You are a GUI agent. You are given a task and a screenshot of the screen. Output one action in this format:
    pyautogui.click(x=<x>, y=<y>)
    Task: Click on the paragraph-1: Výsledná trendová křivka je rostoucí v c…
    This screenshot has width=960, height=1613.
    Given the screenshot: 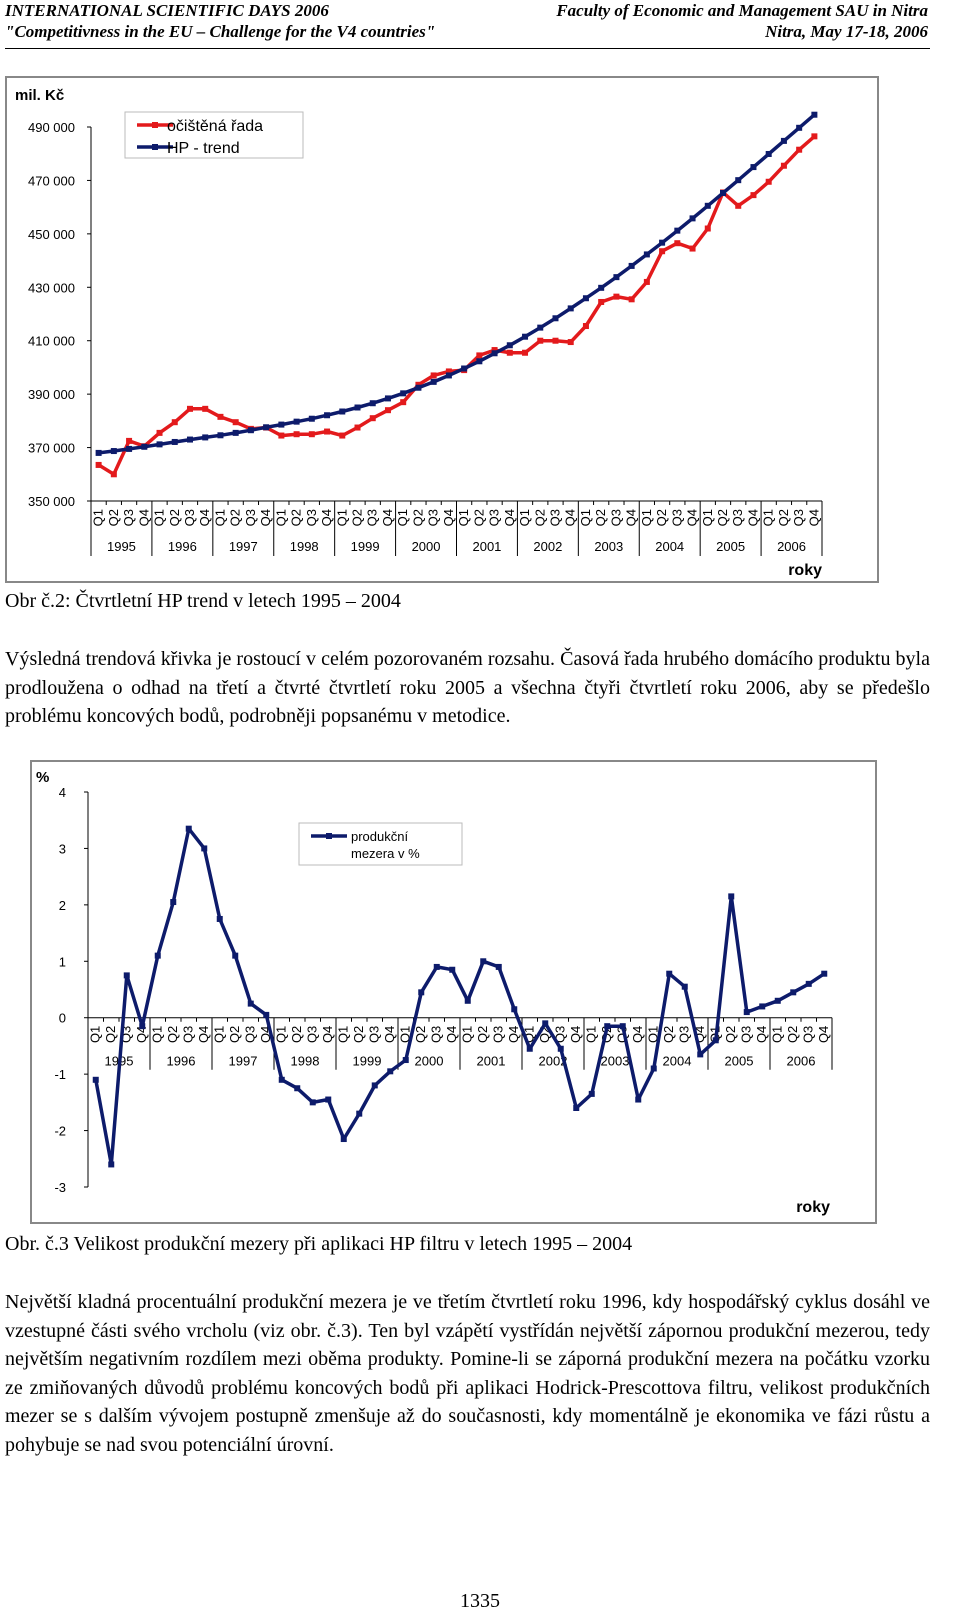 What is the action you would take?
    pyautogui.click(x=467, y=687)
    